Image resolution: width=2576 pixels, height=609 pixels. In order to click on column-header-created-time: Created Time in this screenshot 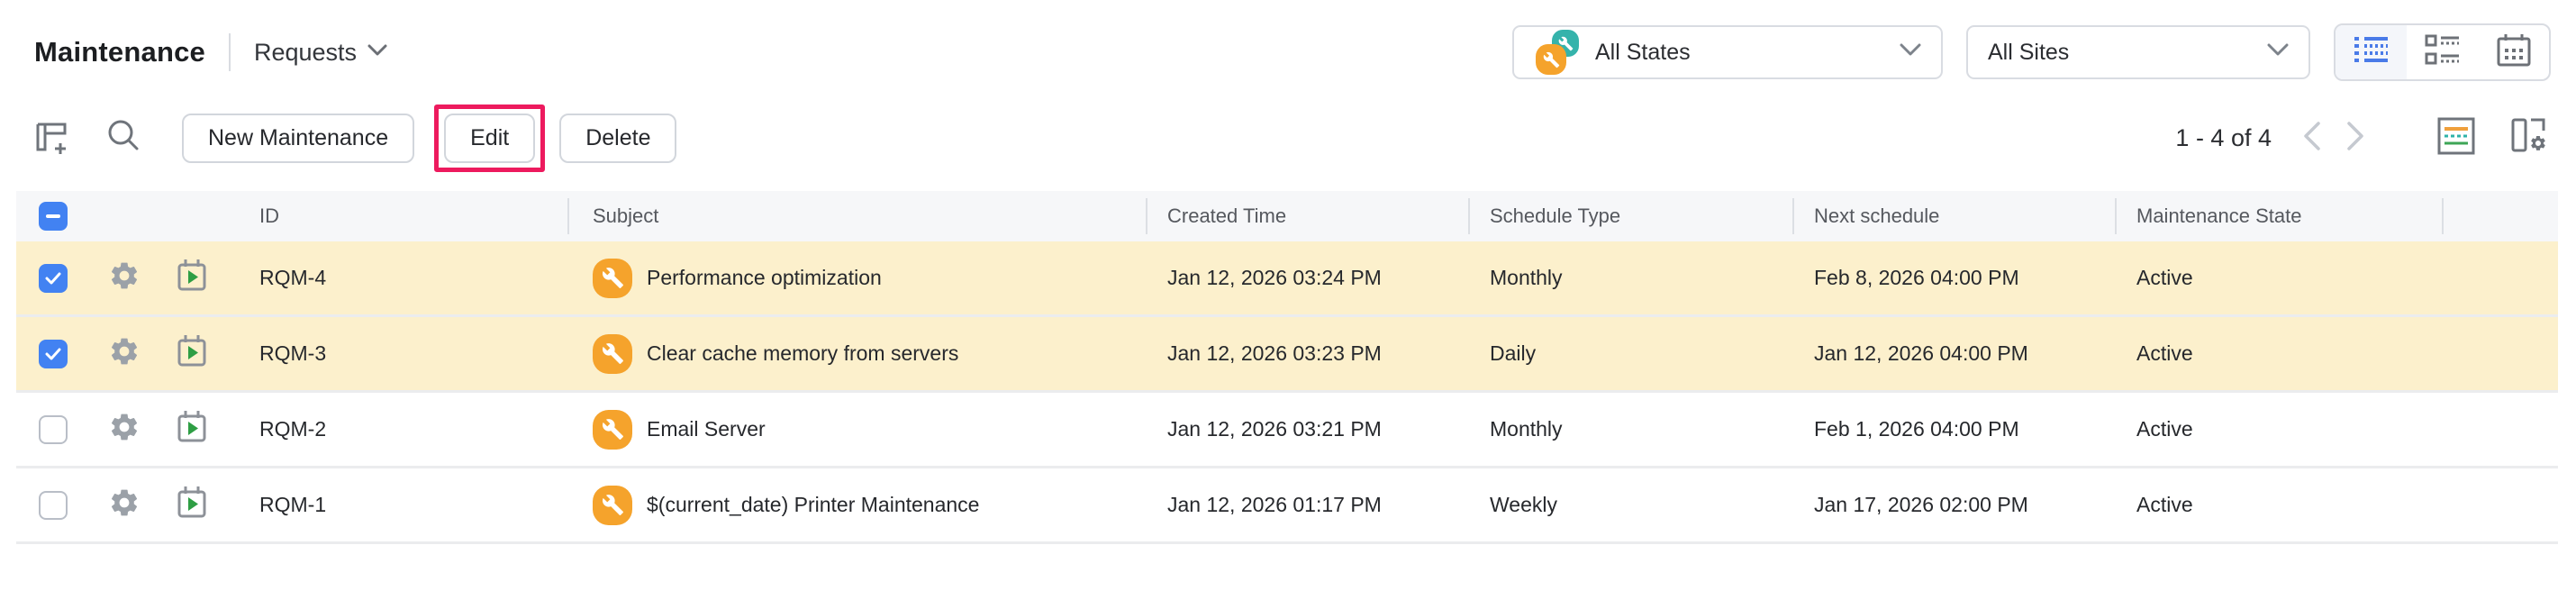, I will do `click(1307, 216)`.